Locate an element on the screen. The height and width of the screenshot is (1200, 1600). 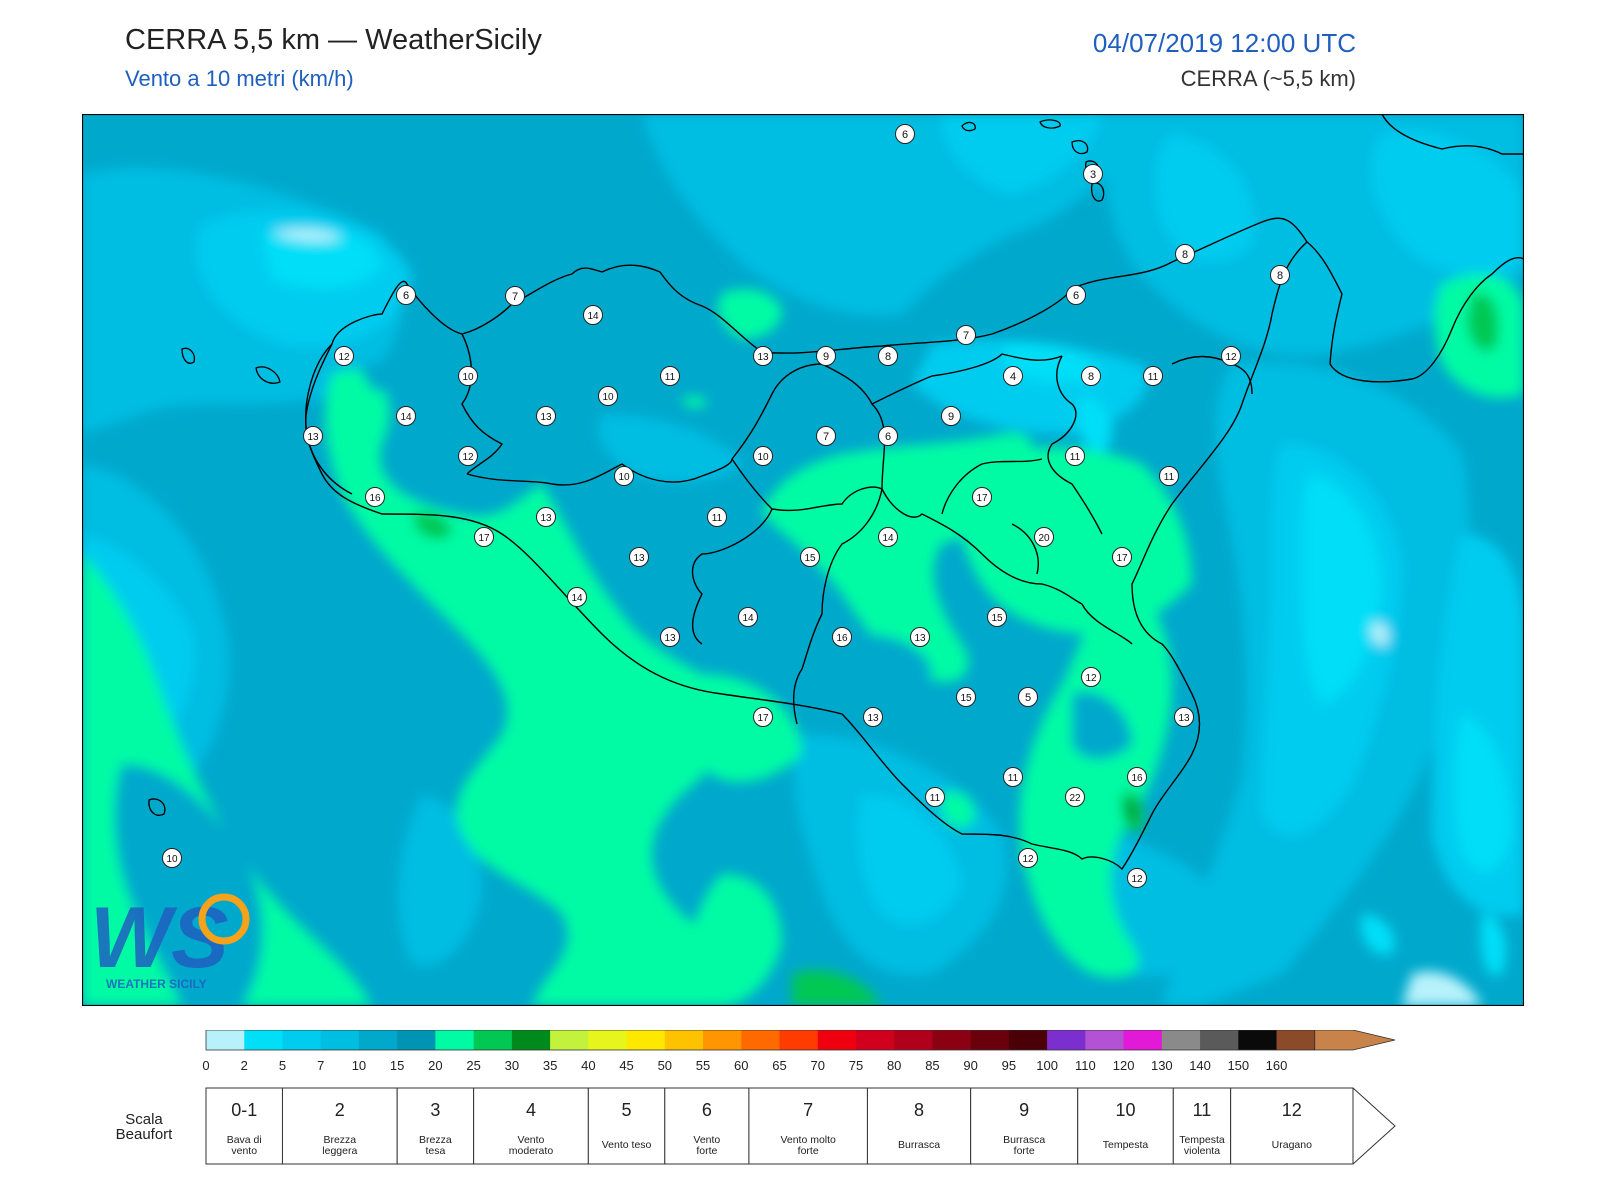
colorbar-tick-label: 85 is located at coordinates (932, 1065).